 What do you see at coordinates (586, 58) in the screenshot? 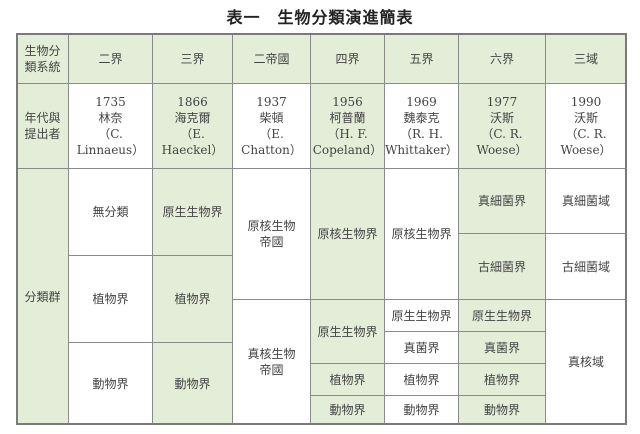
I see `system-header: 三域` at bounding box center [586, 58].